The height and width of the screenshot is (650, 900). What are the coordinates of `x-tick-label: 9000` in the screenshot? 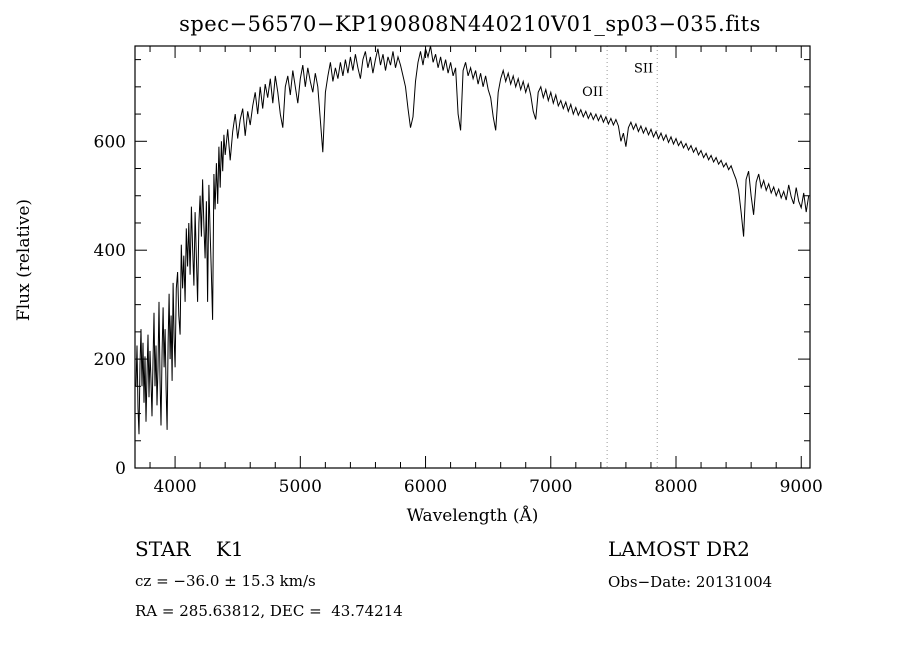 It's located at (801, 487).